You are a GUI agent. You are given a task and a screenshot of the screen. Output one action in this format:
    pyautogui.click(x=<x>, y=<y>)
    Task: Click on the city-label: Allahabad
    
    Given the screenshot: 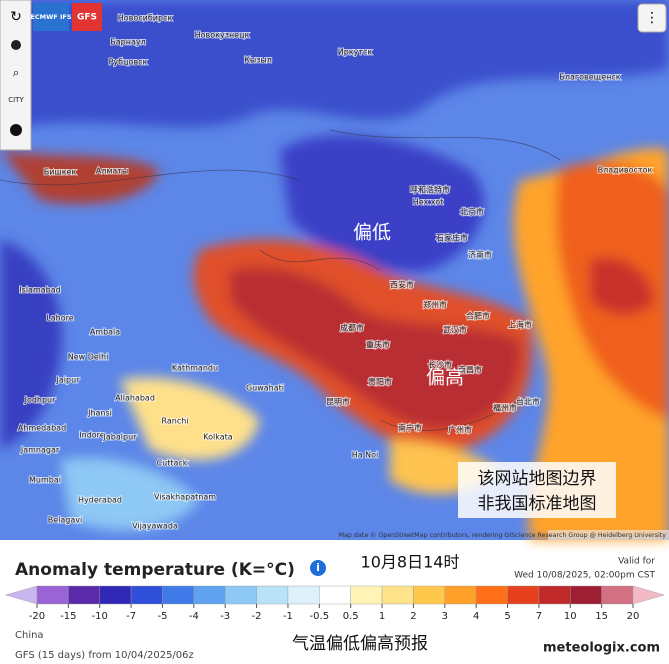 What is the action you would take?
    pyautogui.click(x=135, y=398)
    